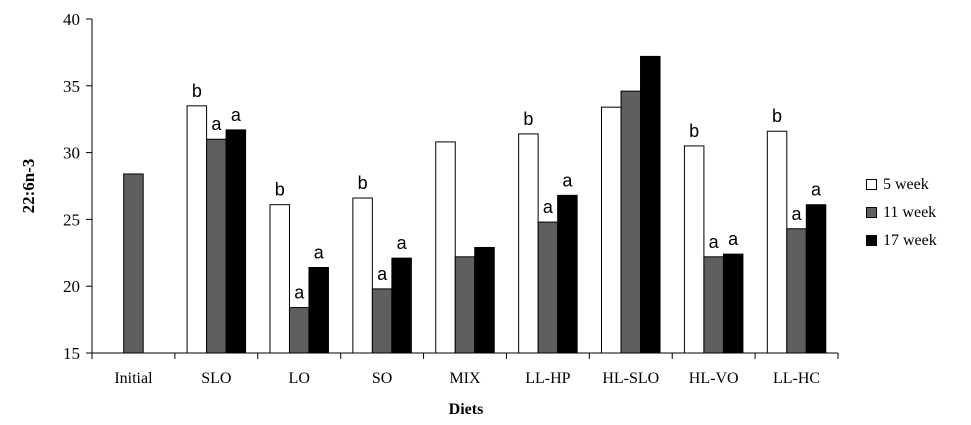  What do you see at coordinates (236, 241) in the screenshot?
I see `bar-17-week-SLO` at bounding box center [236, 241].